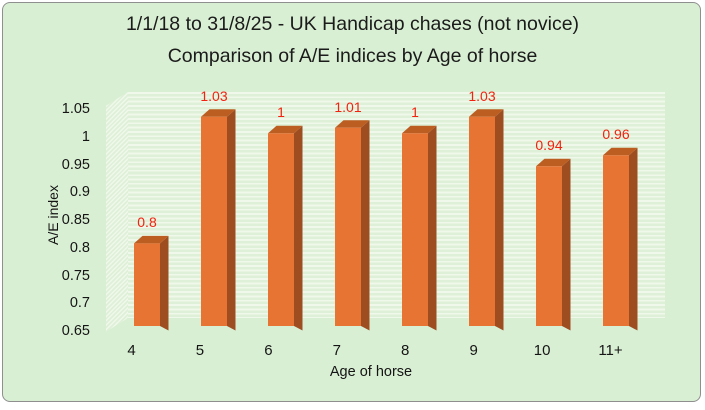  Describe the element at coordinates (117, 212) in the screenshot. I see `plot-side-wall` at that location.